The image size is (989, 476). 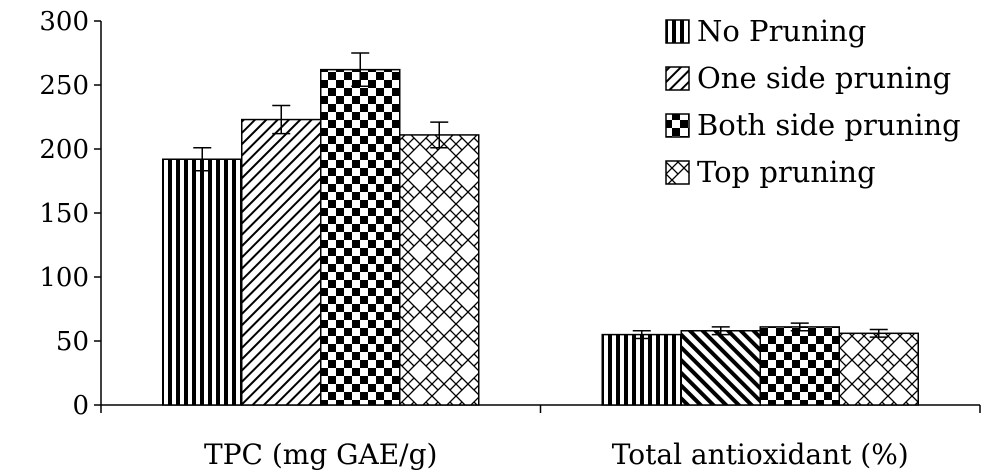 I want to click on y-tick-label: 250, so click(x=64, y=86).